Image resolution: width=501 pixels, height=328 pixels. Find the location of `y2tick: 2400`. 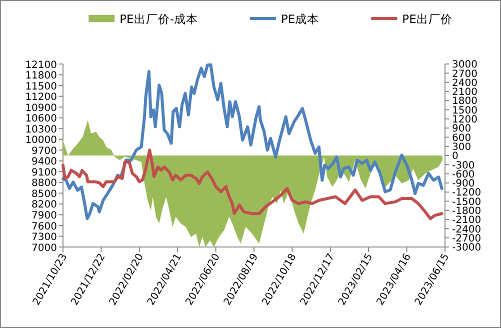

y2tick: 2400 is located at coordinates (465, 83).